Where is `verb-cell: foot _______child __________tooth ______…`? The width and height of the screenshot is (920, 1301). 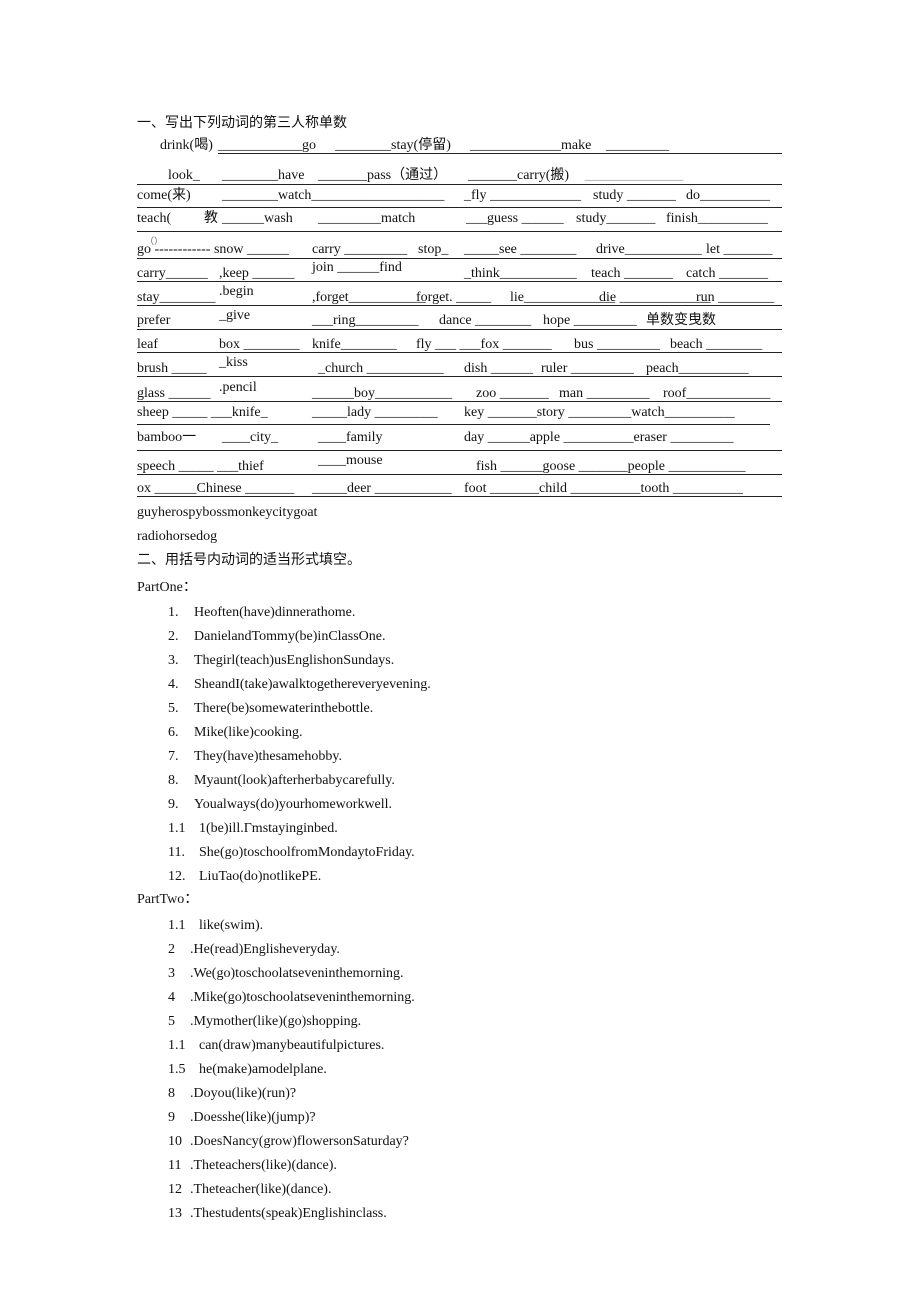 verb-cell: foot _______child __________tooth ______… is located at coordinates (603, 488).